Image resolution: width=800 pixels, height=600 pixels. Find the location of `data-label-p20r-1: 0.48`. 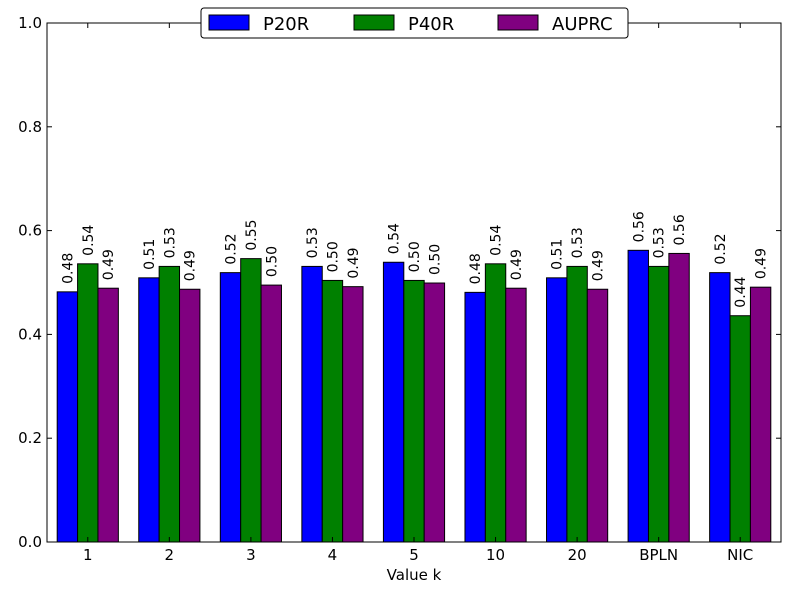

data-label-p20r-1: 0.48 is located at coordinates (68, 268).